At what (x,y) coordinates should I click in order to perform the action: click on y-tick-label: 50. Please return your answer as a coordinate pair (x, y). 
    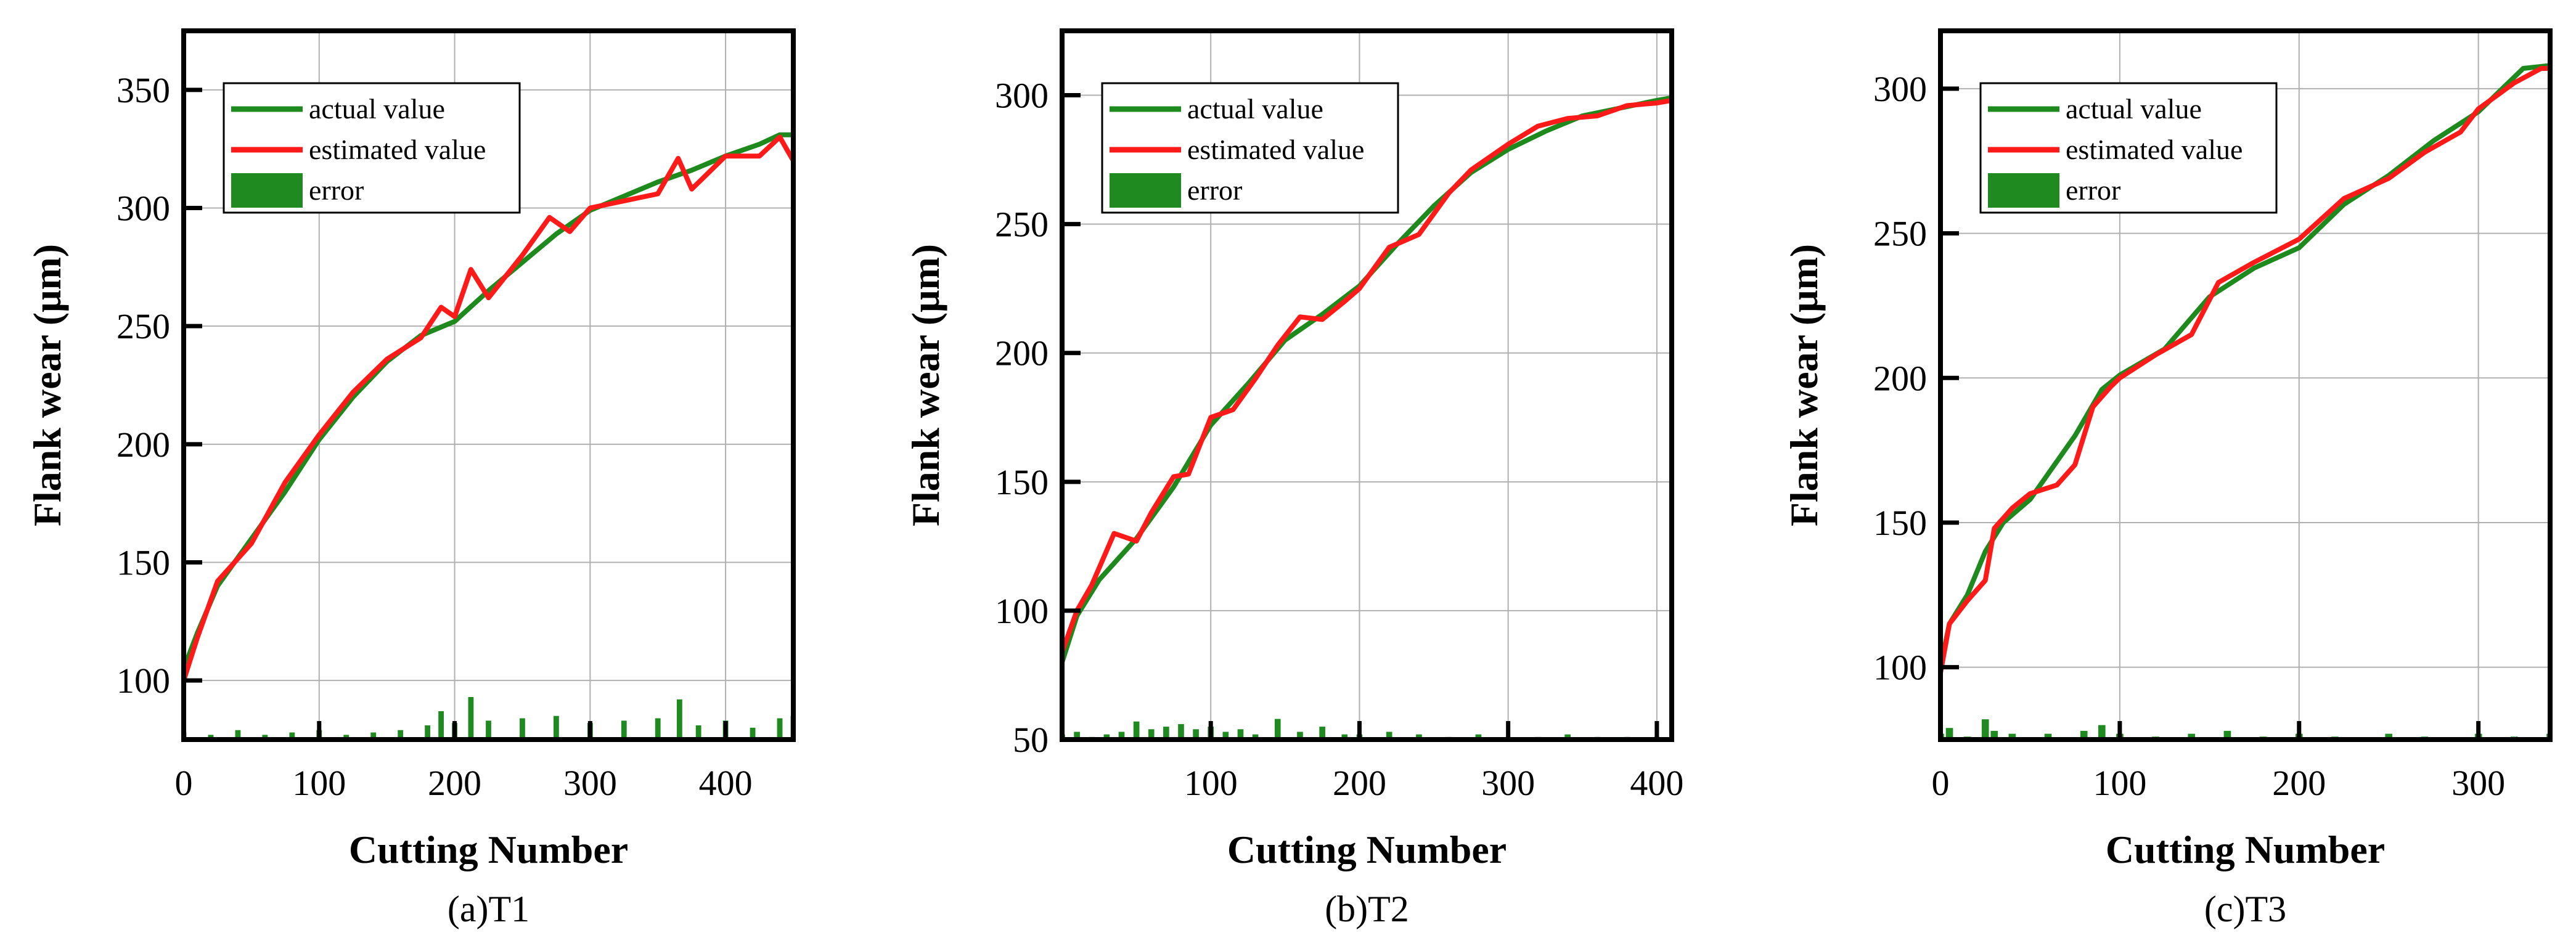
    Looking at the image, I should click on (1031, 740).